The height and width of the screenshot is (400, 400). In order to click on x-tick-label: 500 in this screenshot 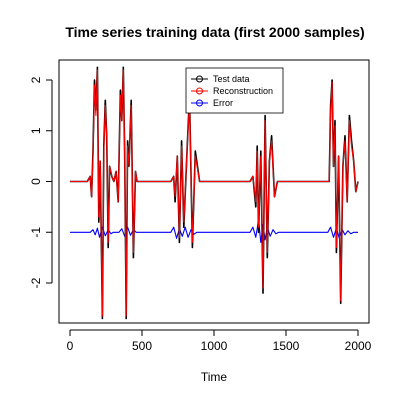, I will do `click(142, 346)`.